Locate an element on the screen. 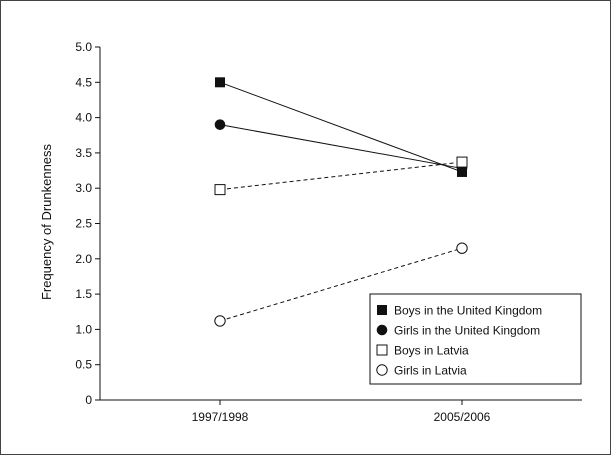 This screenshot has height=455, width=611. y-tick-label: 3.5 is located at coordinates (83, 153).